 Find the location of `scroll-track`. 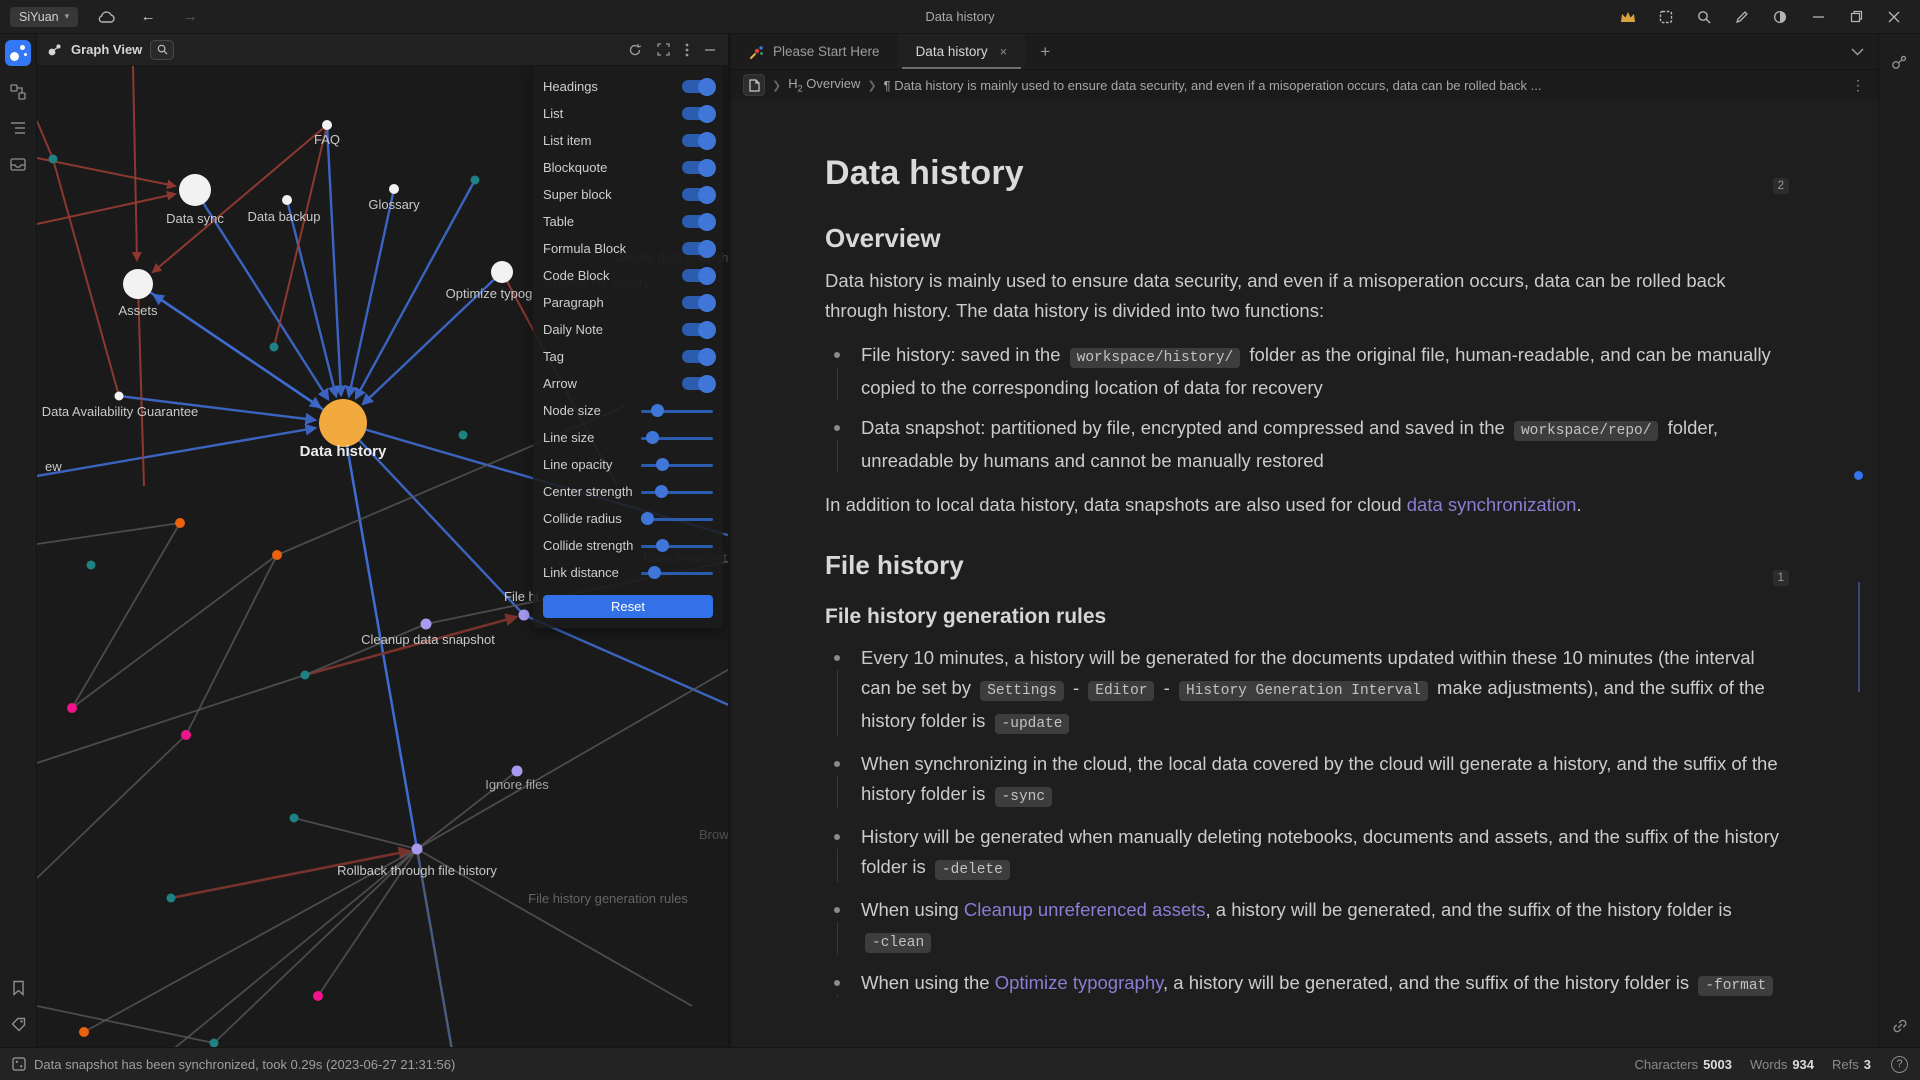

scroll-track is located at coordinates (1858, 637).